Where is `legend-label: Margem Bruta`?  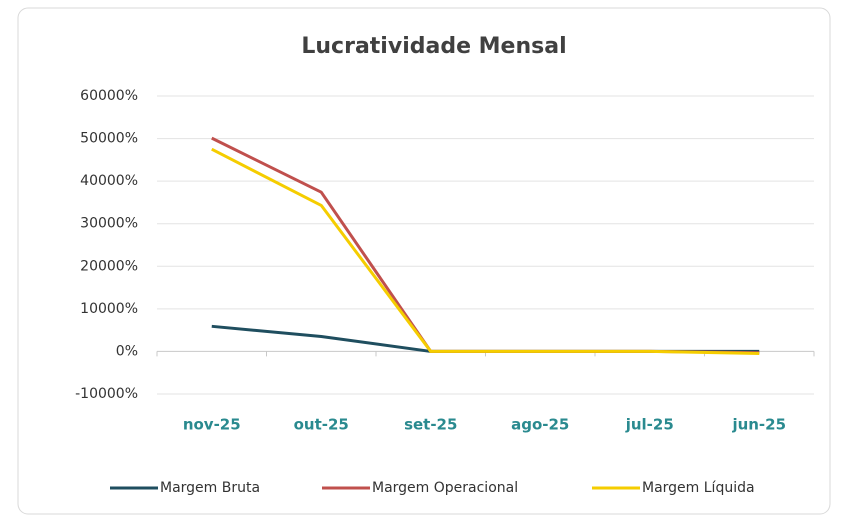
legend-label: Margem Bruta is located at coordinates (210, 488).